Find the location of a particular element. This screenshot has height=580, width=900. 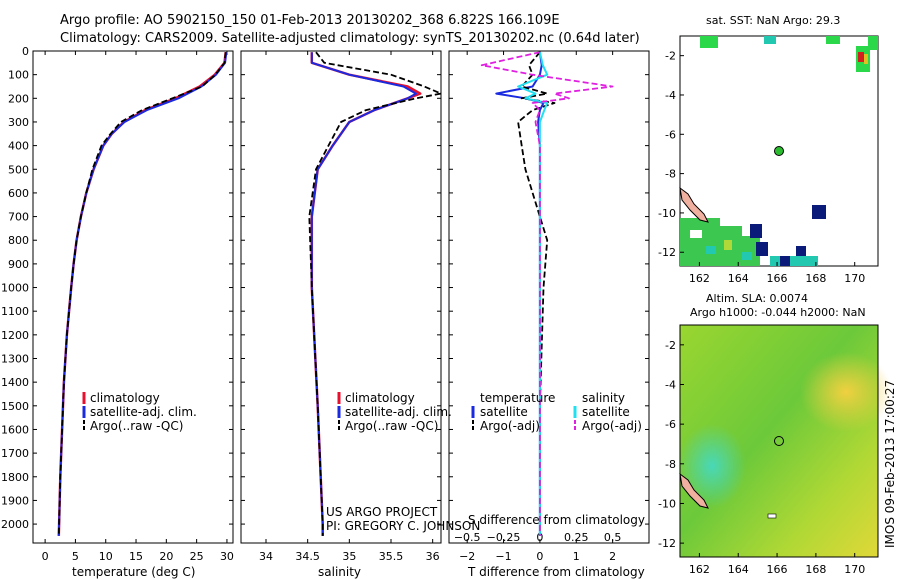

x-tick-label: 10 is located at coordinates (106, 556).